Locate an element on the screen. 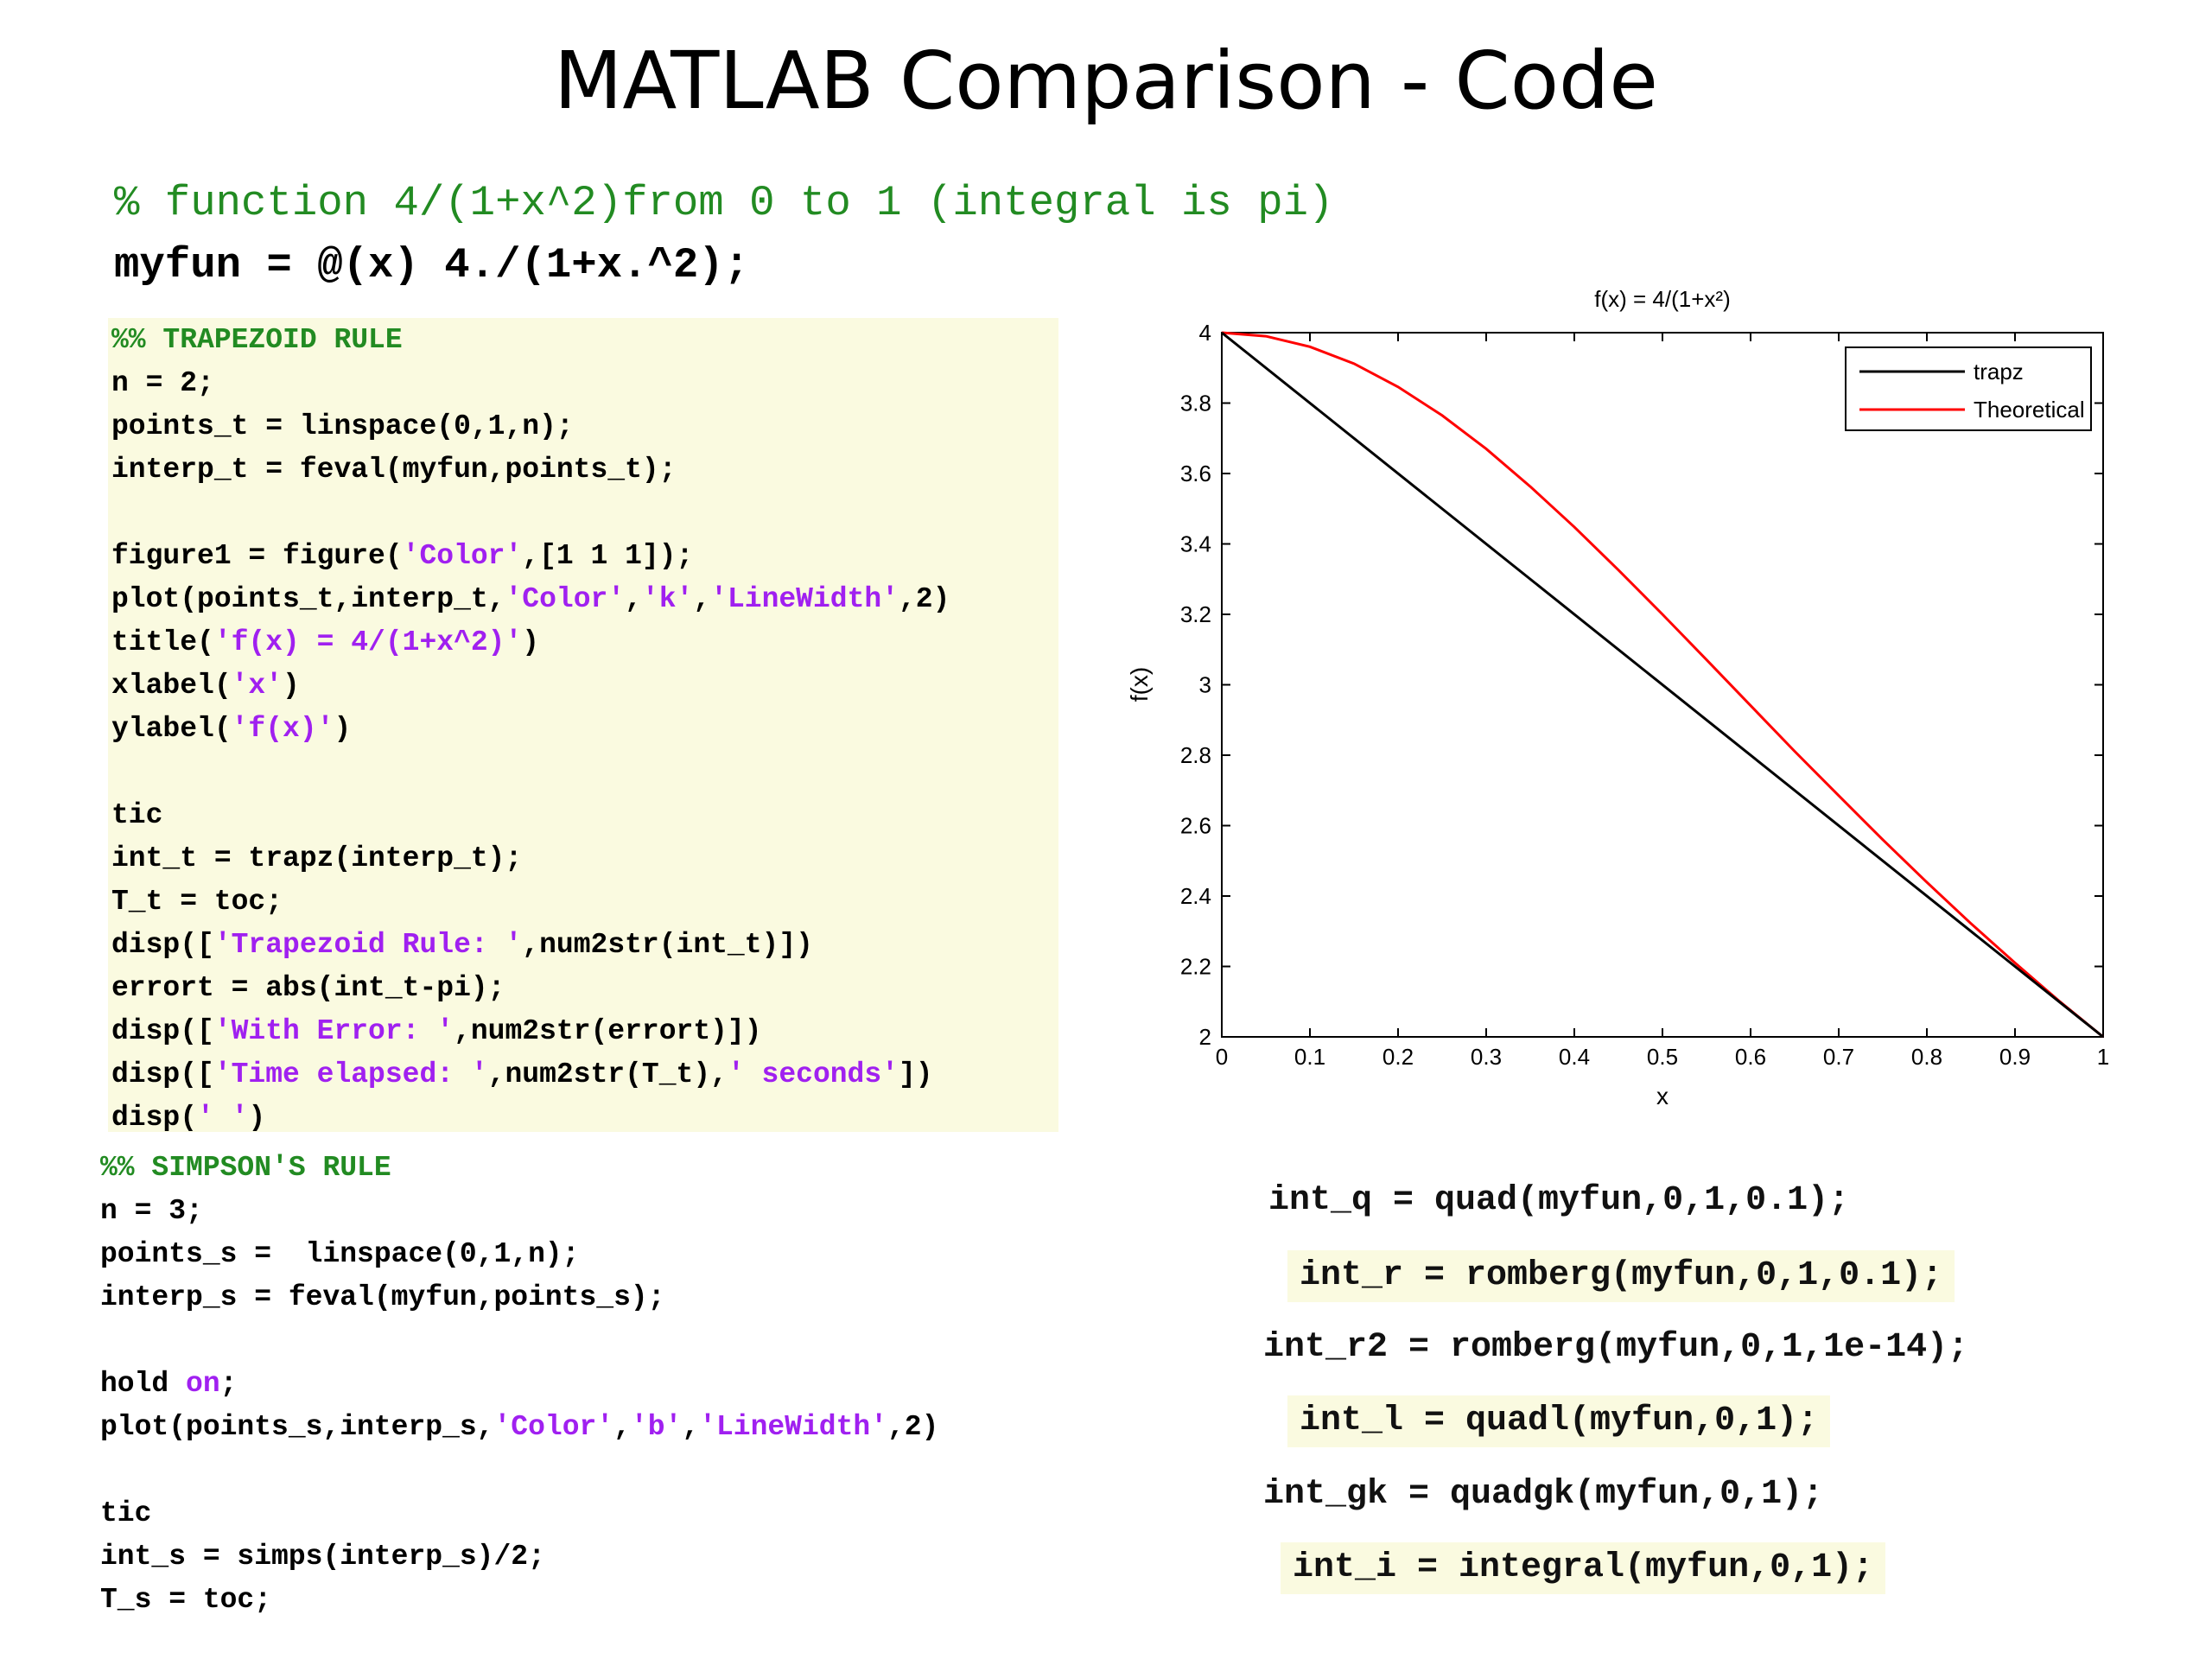 This screenshot has width=2212, height=1659. code-token: errort = abs(int_t-pi); is located at coordinates (308, 988).